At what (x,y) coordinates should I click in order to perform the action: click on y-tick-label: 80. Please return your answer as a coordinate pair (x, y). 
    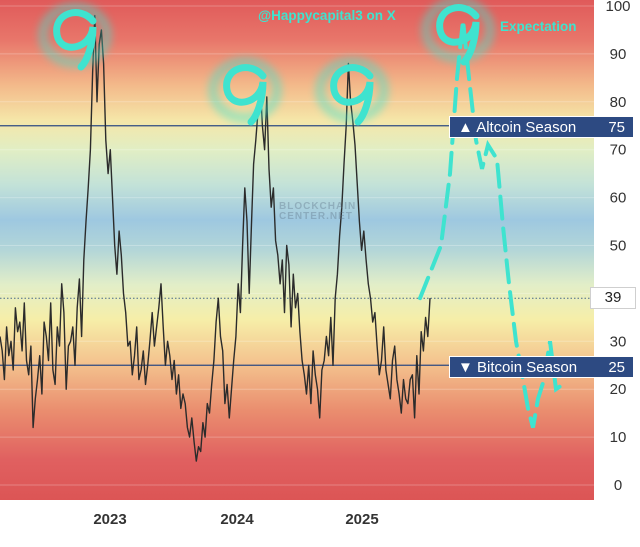
    Looking at the image, I should click on (618, 102).